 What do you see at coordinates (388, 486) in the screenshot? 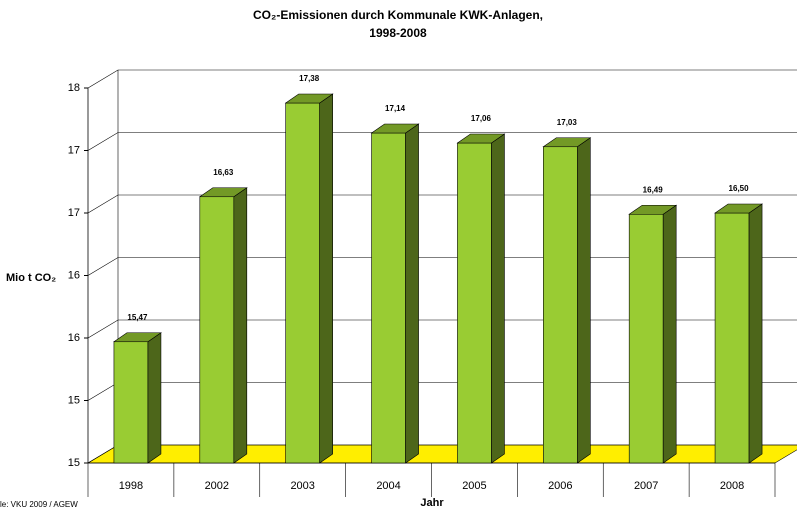
I see `x-tick-label: 2004` at bounding box center [388, 486].